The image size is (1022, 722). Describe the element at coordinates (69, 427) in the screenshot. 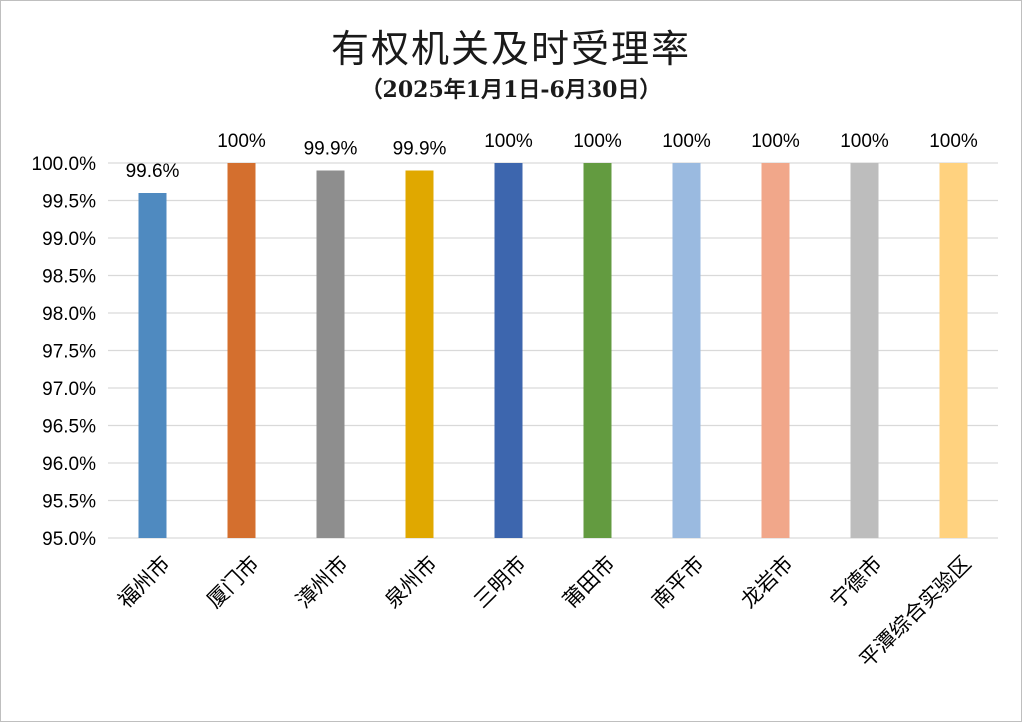

I see `y-tick-label: 96.5%` at that location.